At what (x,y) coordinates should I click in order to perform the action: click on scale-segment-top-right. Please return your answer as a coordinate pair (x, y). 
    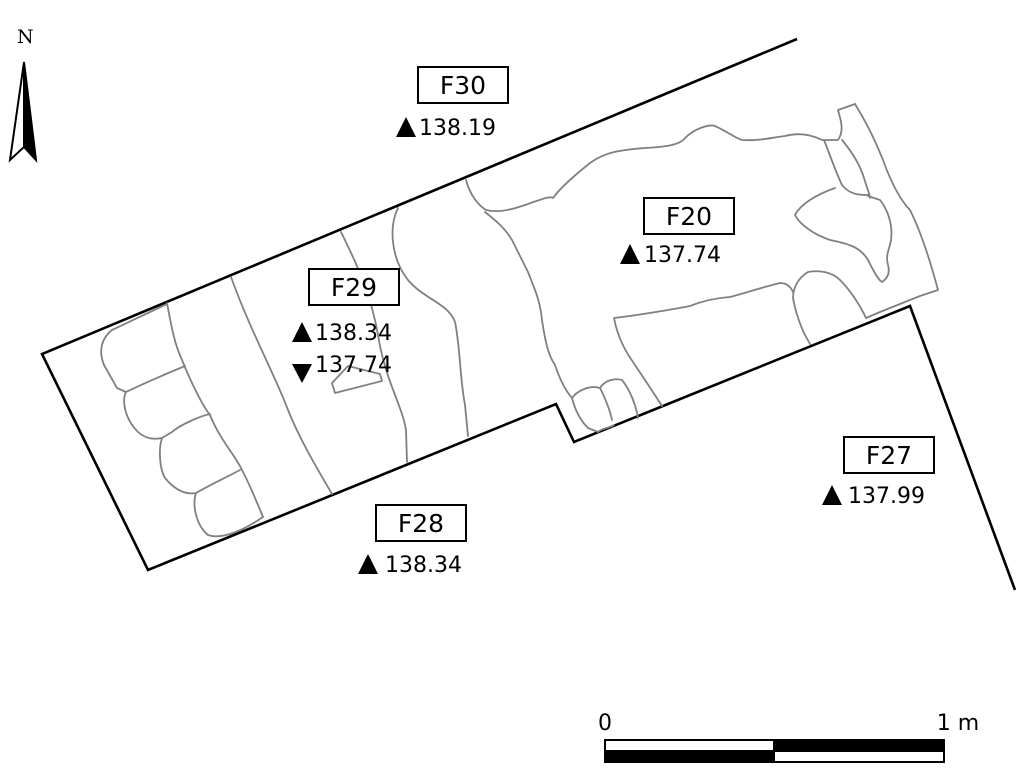
    Looking at the image, I should click on (859, 745).